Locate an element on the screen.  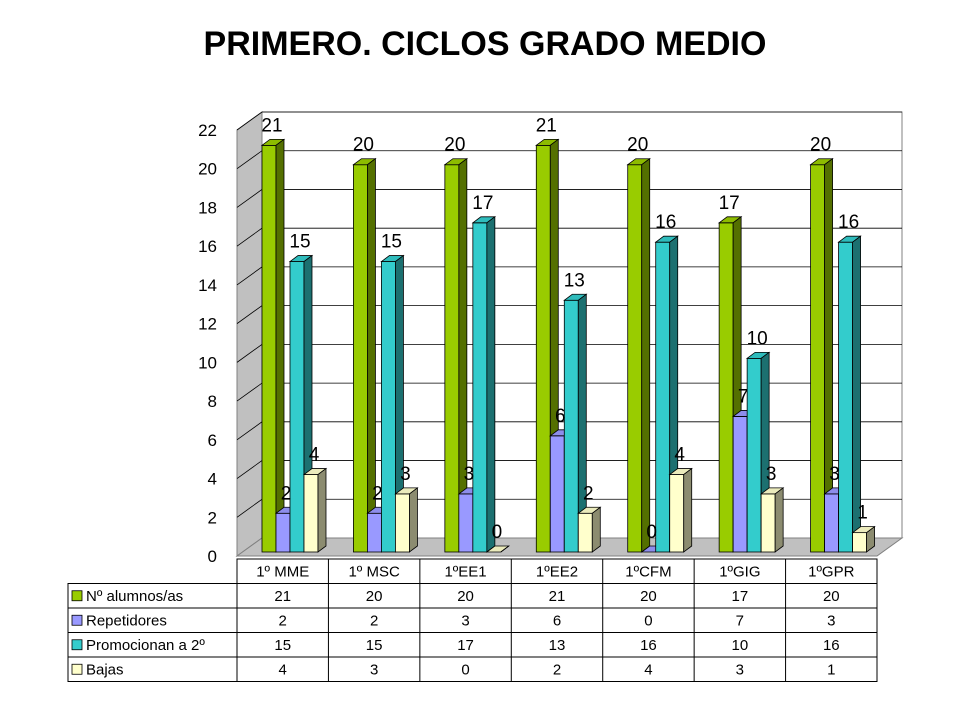
table-cell: 6 is located at coordinates (557, 620).